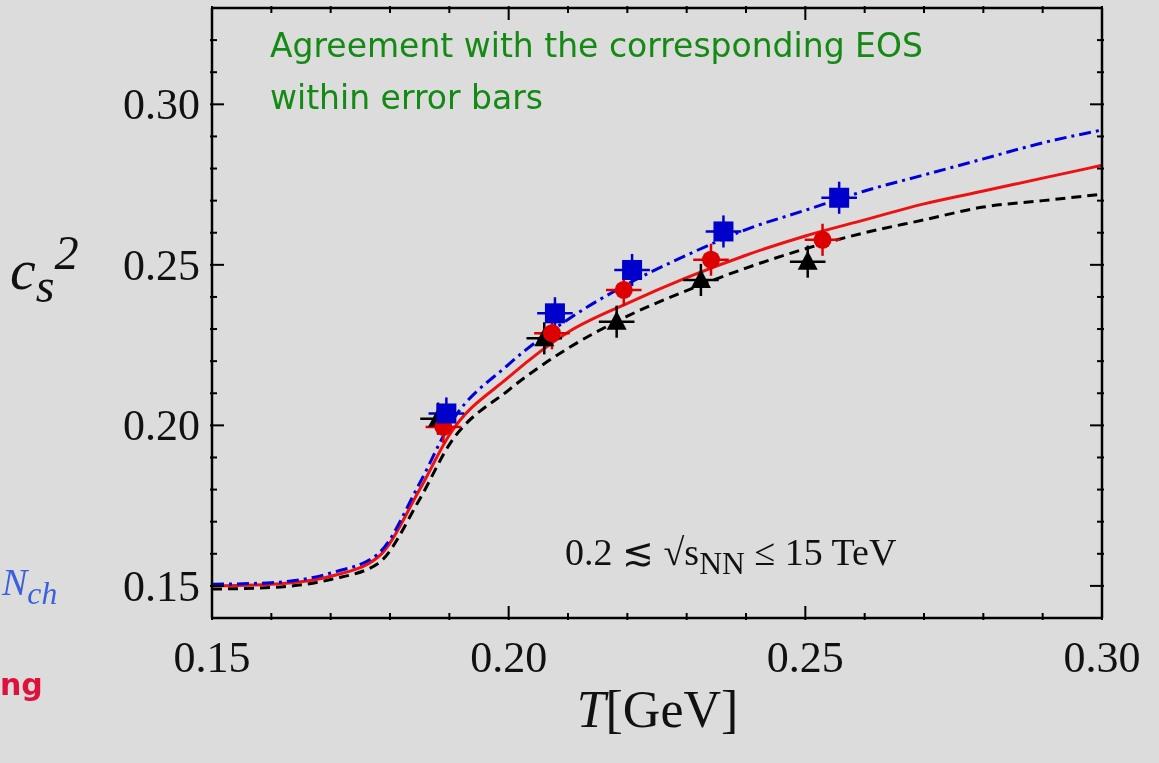 This screenshot has height=763, width=1159. What do you see at coordinates (509, 657) in the screenshot?
I see `x-tick-label: 0.20` at bounding box center [509, 657].